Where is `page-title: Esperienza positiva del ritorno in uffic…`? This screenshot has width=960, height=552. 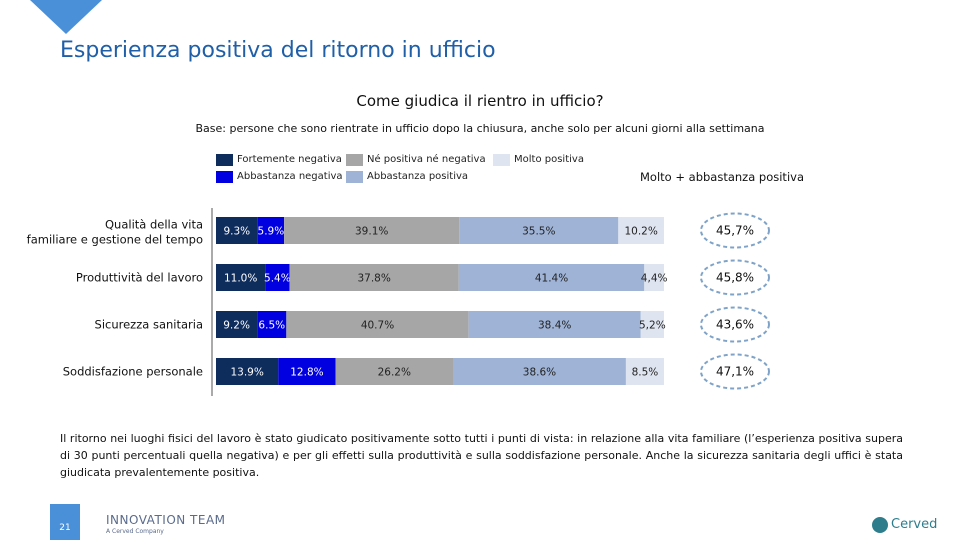
page-title: Esperienza positiva del ritorno in uffic… is located at coordinates (278, 50).